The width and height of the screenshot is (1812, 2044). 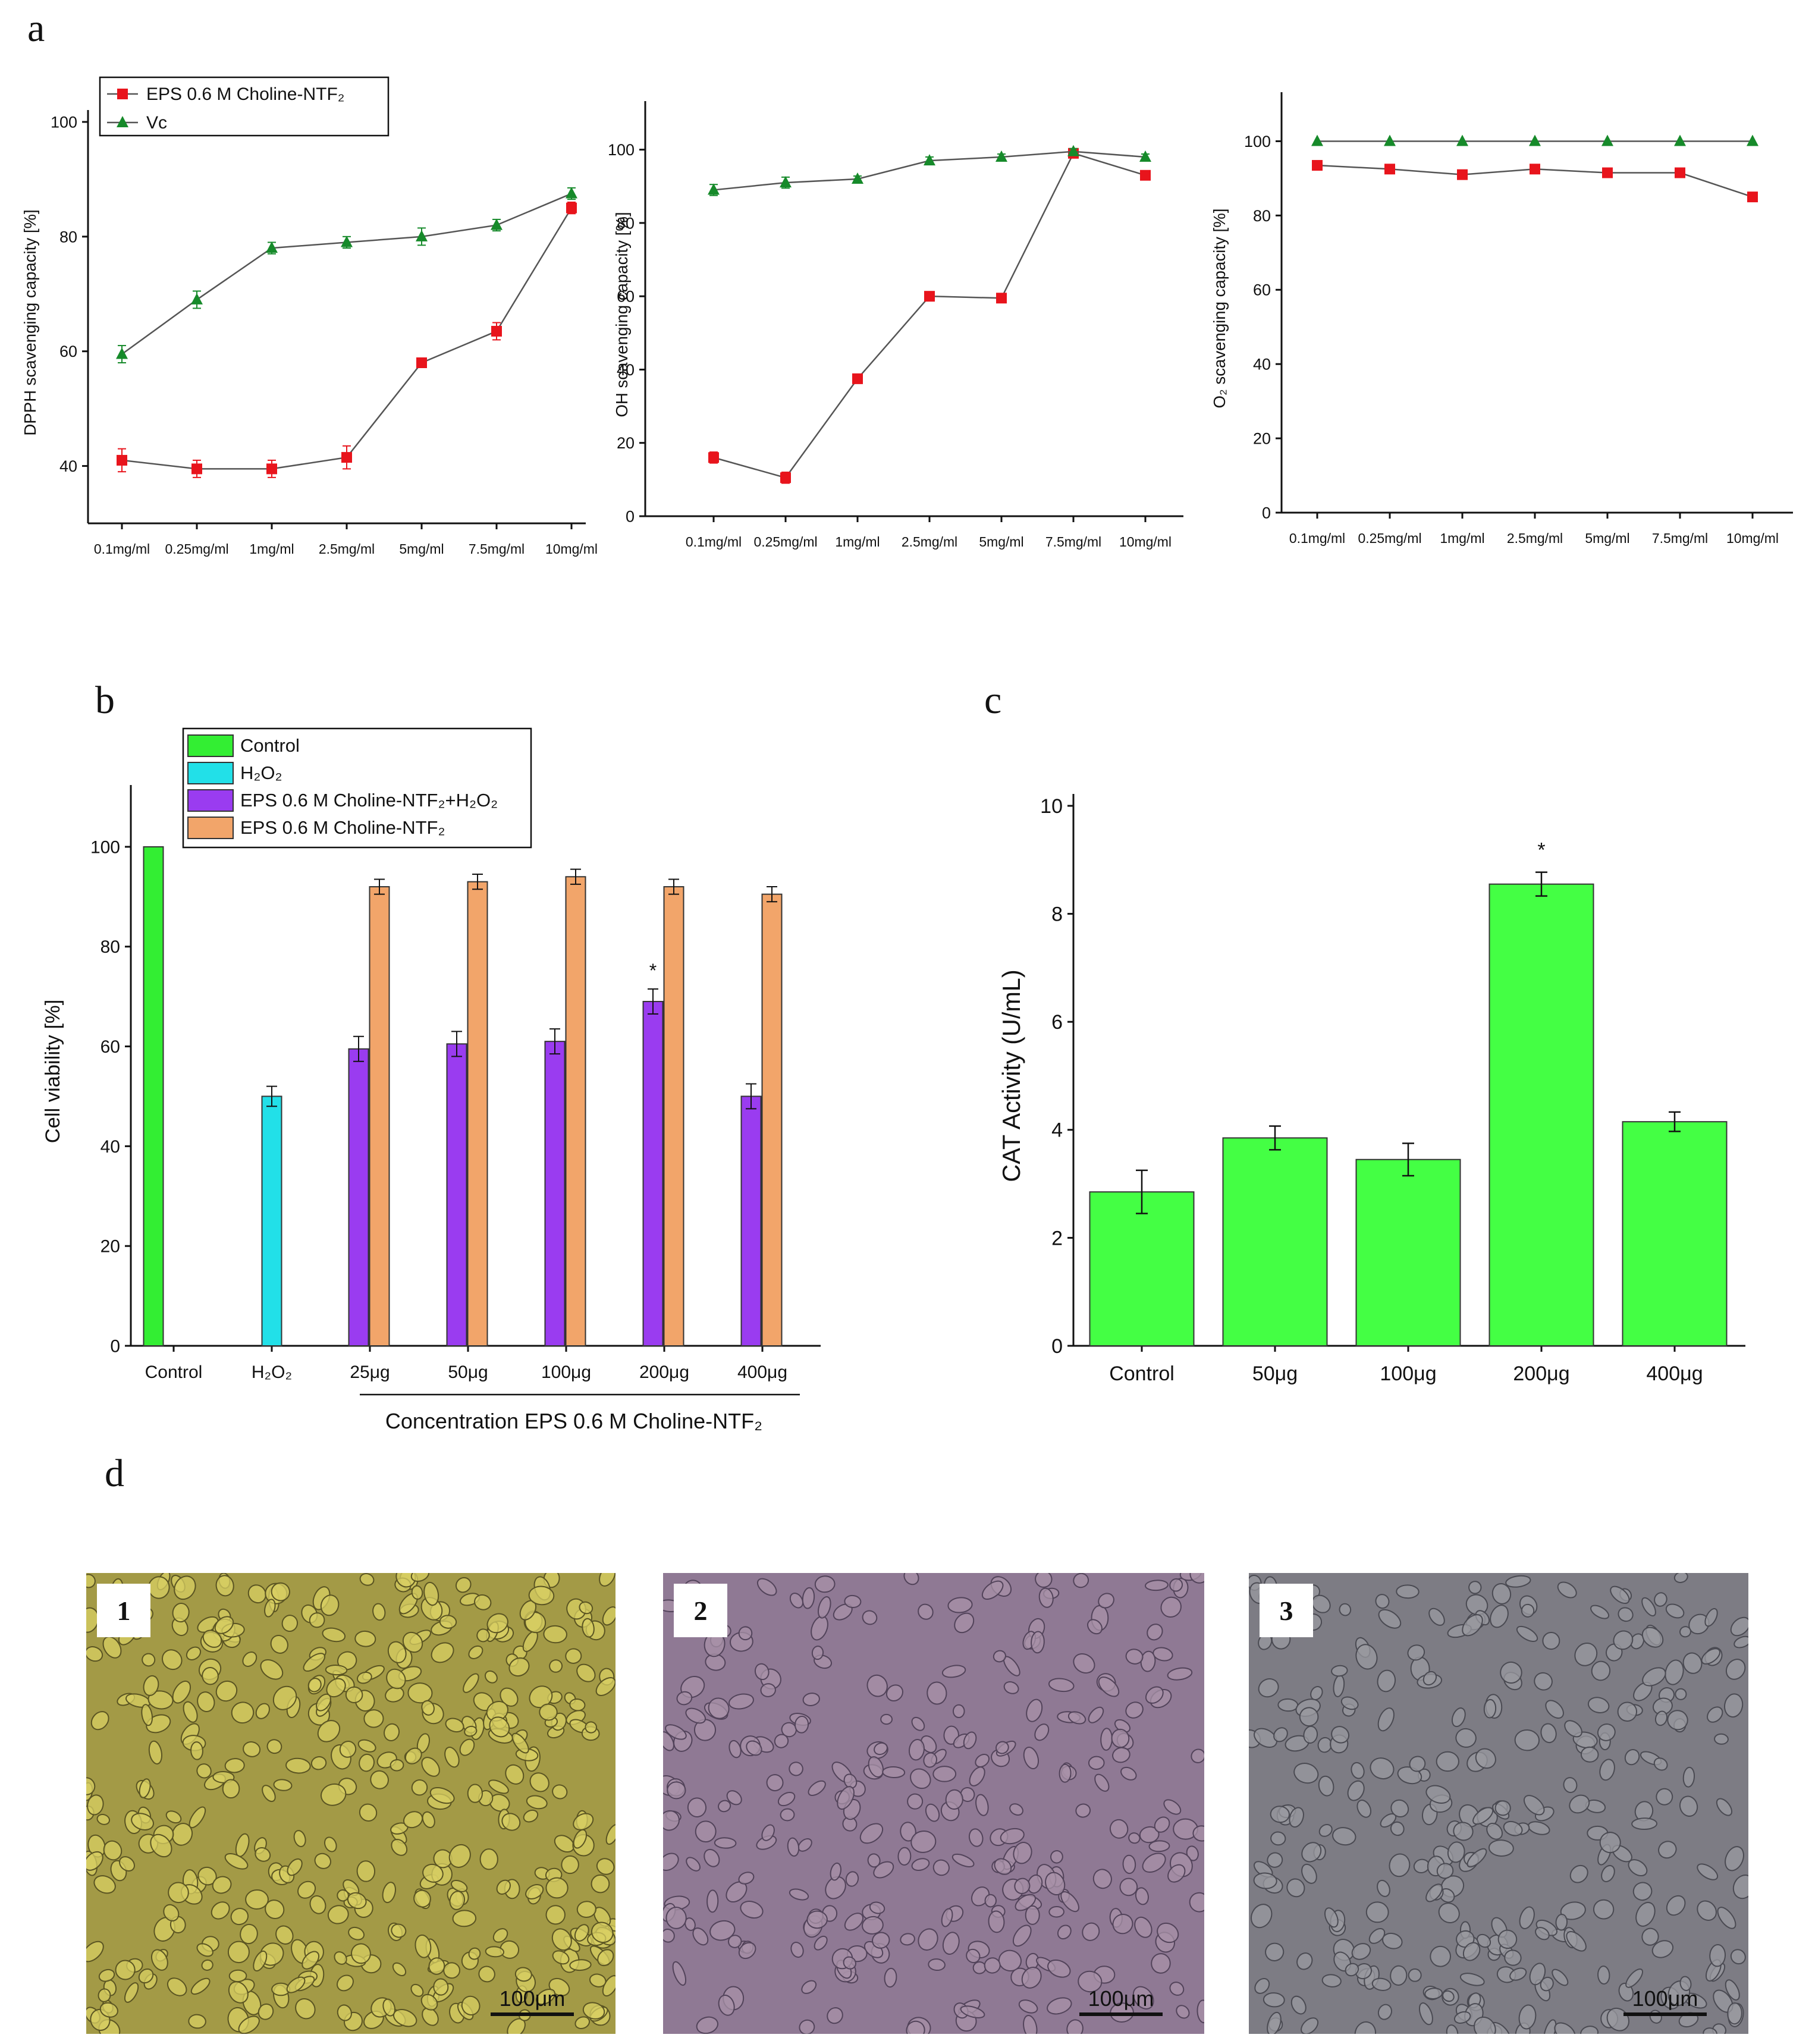 I want to click on viability-xtick-label: 400μg, so click(x=762, y=1372).